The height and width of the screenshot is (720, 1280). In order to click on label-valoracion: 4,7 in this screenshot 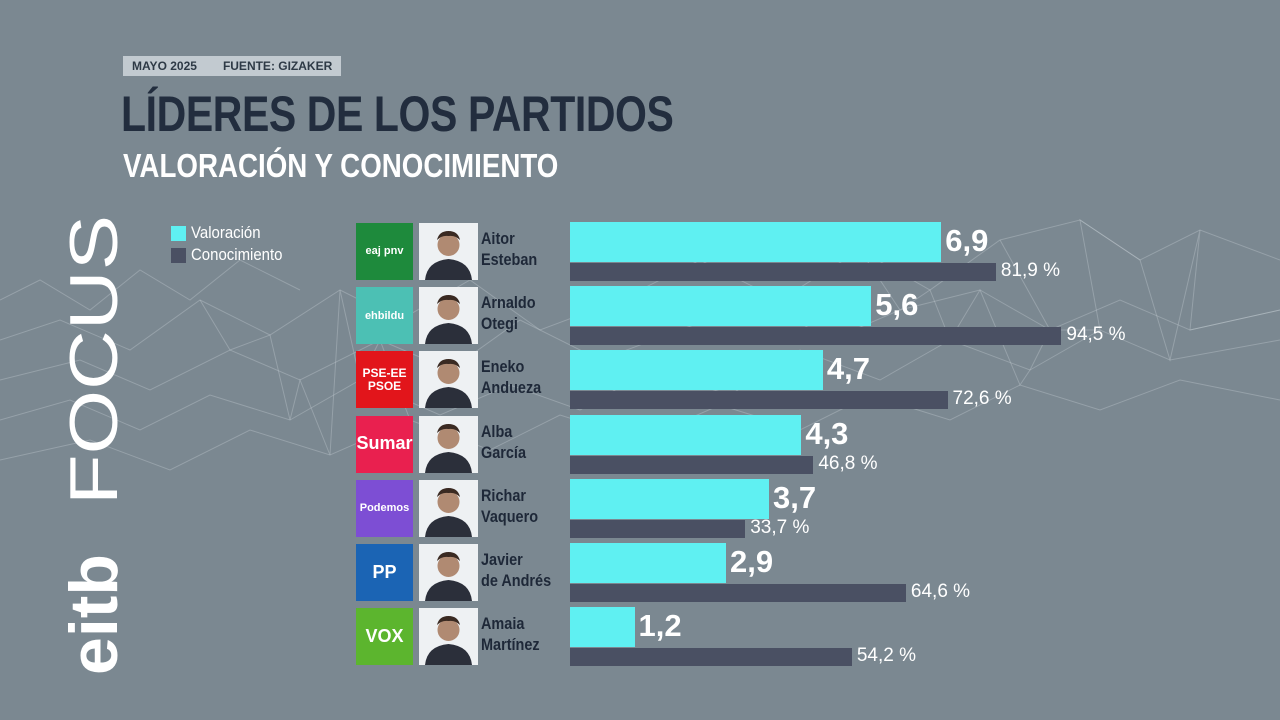, I will do `click(848, 369)`.